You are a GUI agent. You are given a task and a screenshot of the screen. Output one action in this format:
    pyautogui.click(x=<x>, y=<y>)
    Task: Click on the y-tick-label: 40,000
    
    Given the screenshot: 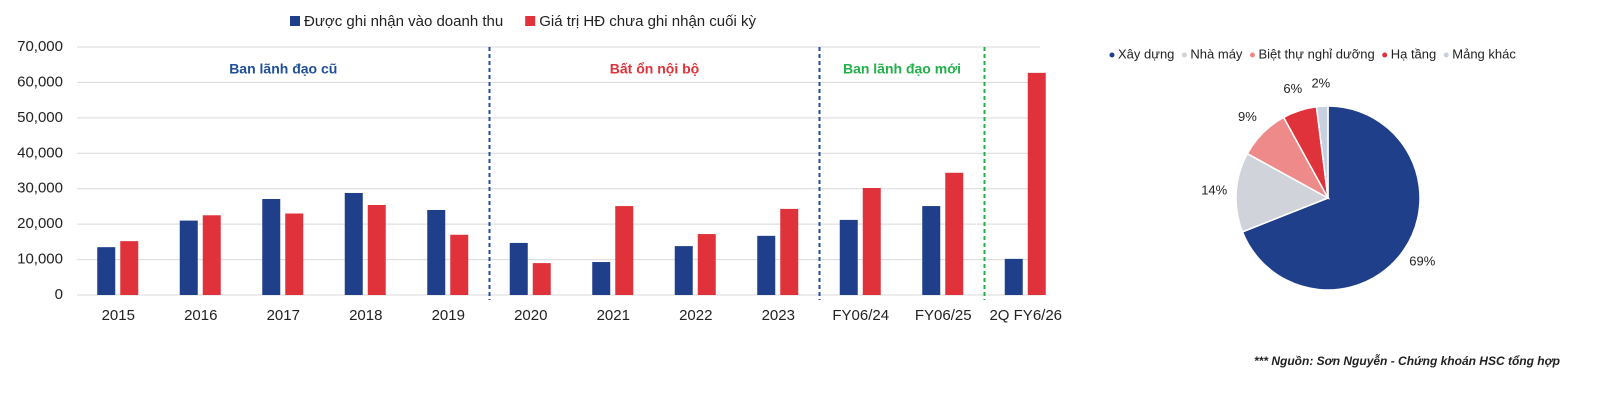 What is the action you would take?
    pyautogui.click(x=40, y=152)
    